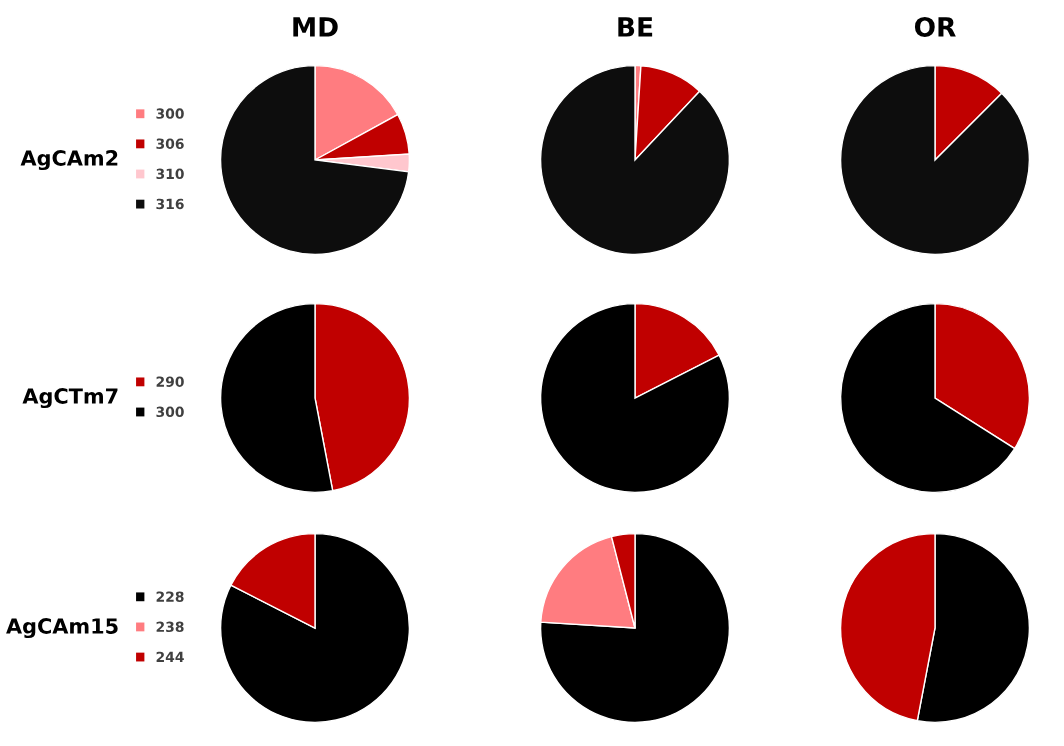 The image size is (1064, 746). What do you see at coordinates (170, 627) in the screenshot?
I see `legend-label: 238` at bounding box center [170, 627].